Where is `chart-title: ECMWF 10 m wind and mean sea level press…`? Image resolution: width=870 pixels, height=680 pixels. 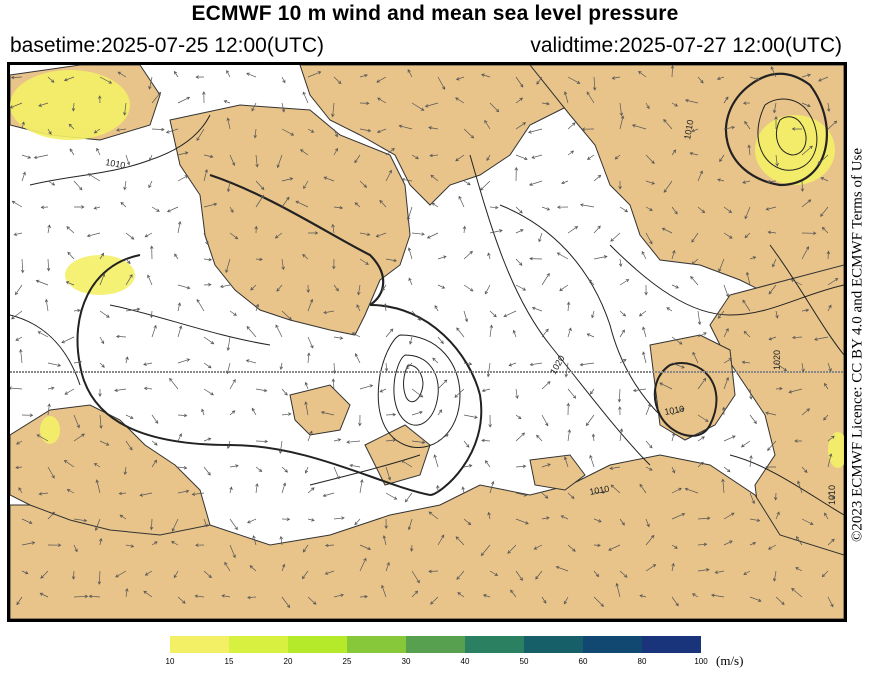 chart-title: ECMWF 10 m wind and mean sea level press… is located at coordinates (435, 13).